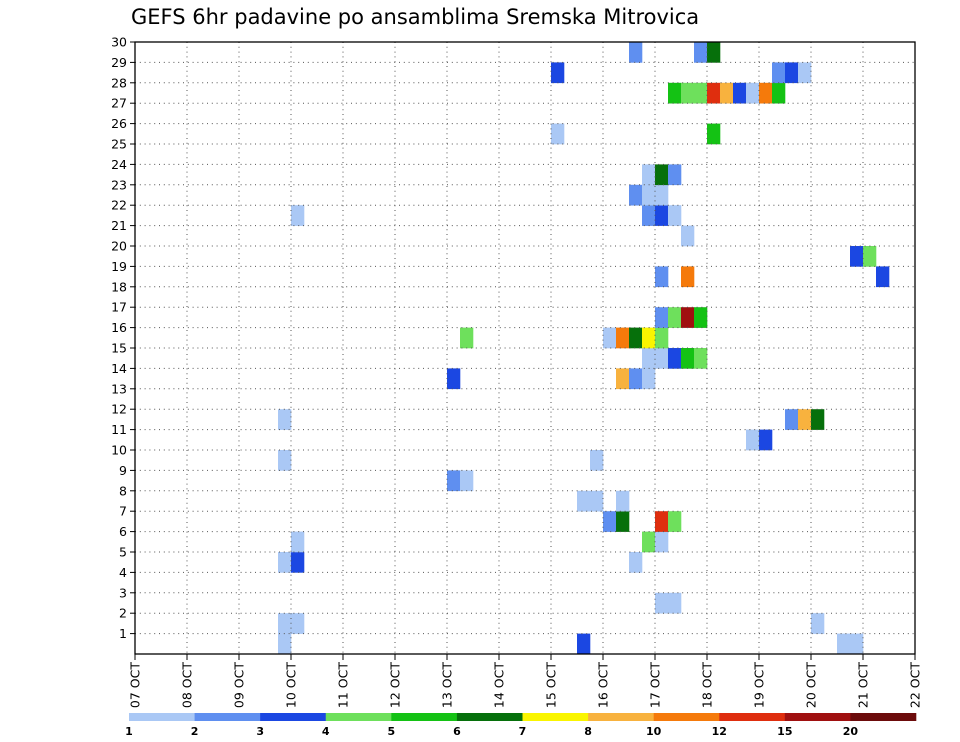 This screenshot has width=960, height=742. Describe the element at coordinates (523, 731) in the screenshot. I see `colorbar-label: 7` at that location.